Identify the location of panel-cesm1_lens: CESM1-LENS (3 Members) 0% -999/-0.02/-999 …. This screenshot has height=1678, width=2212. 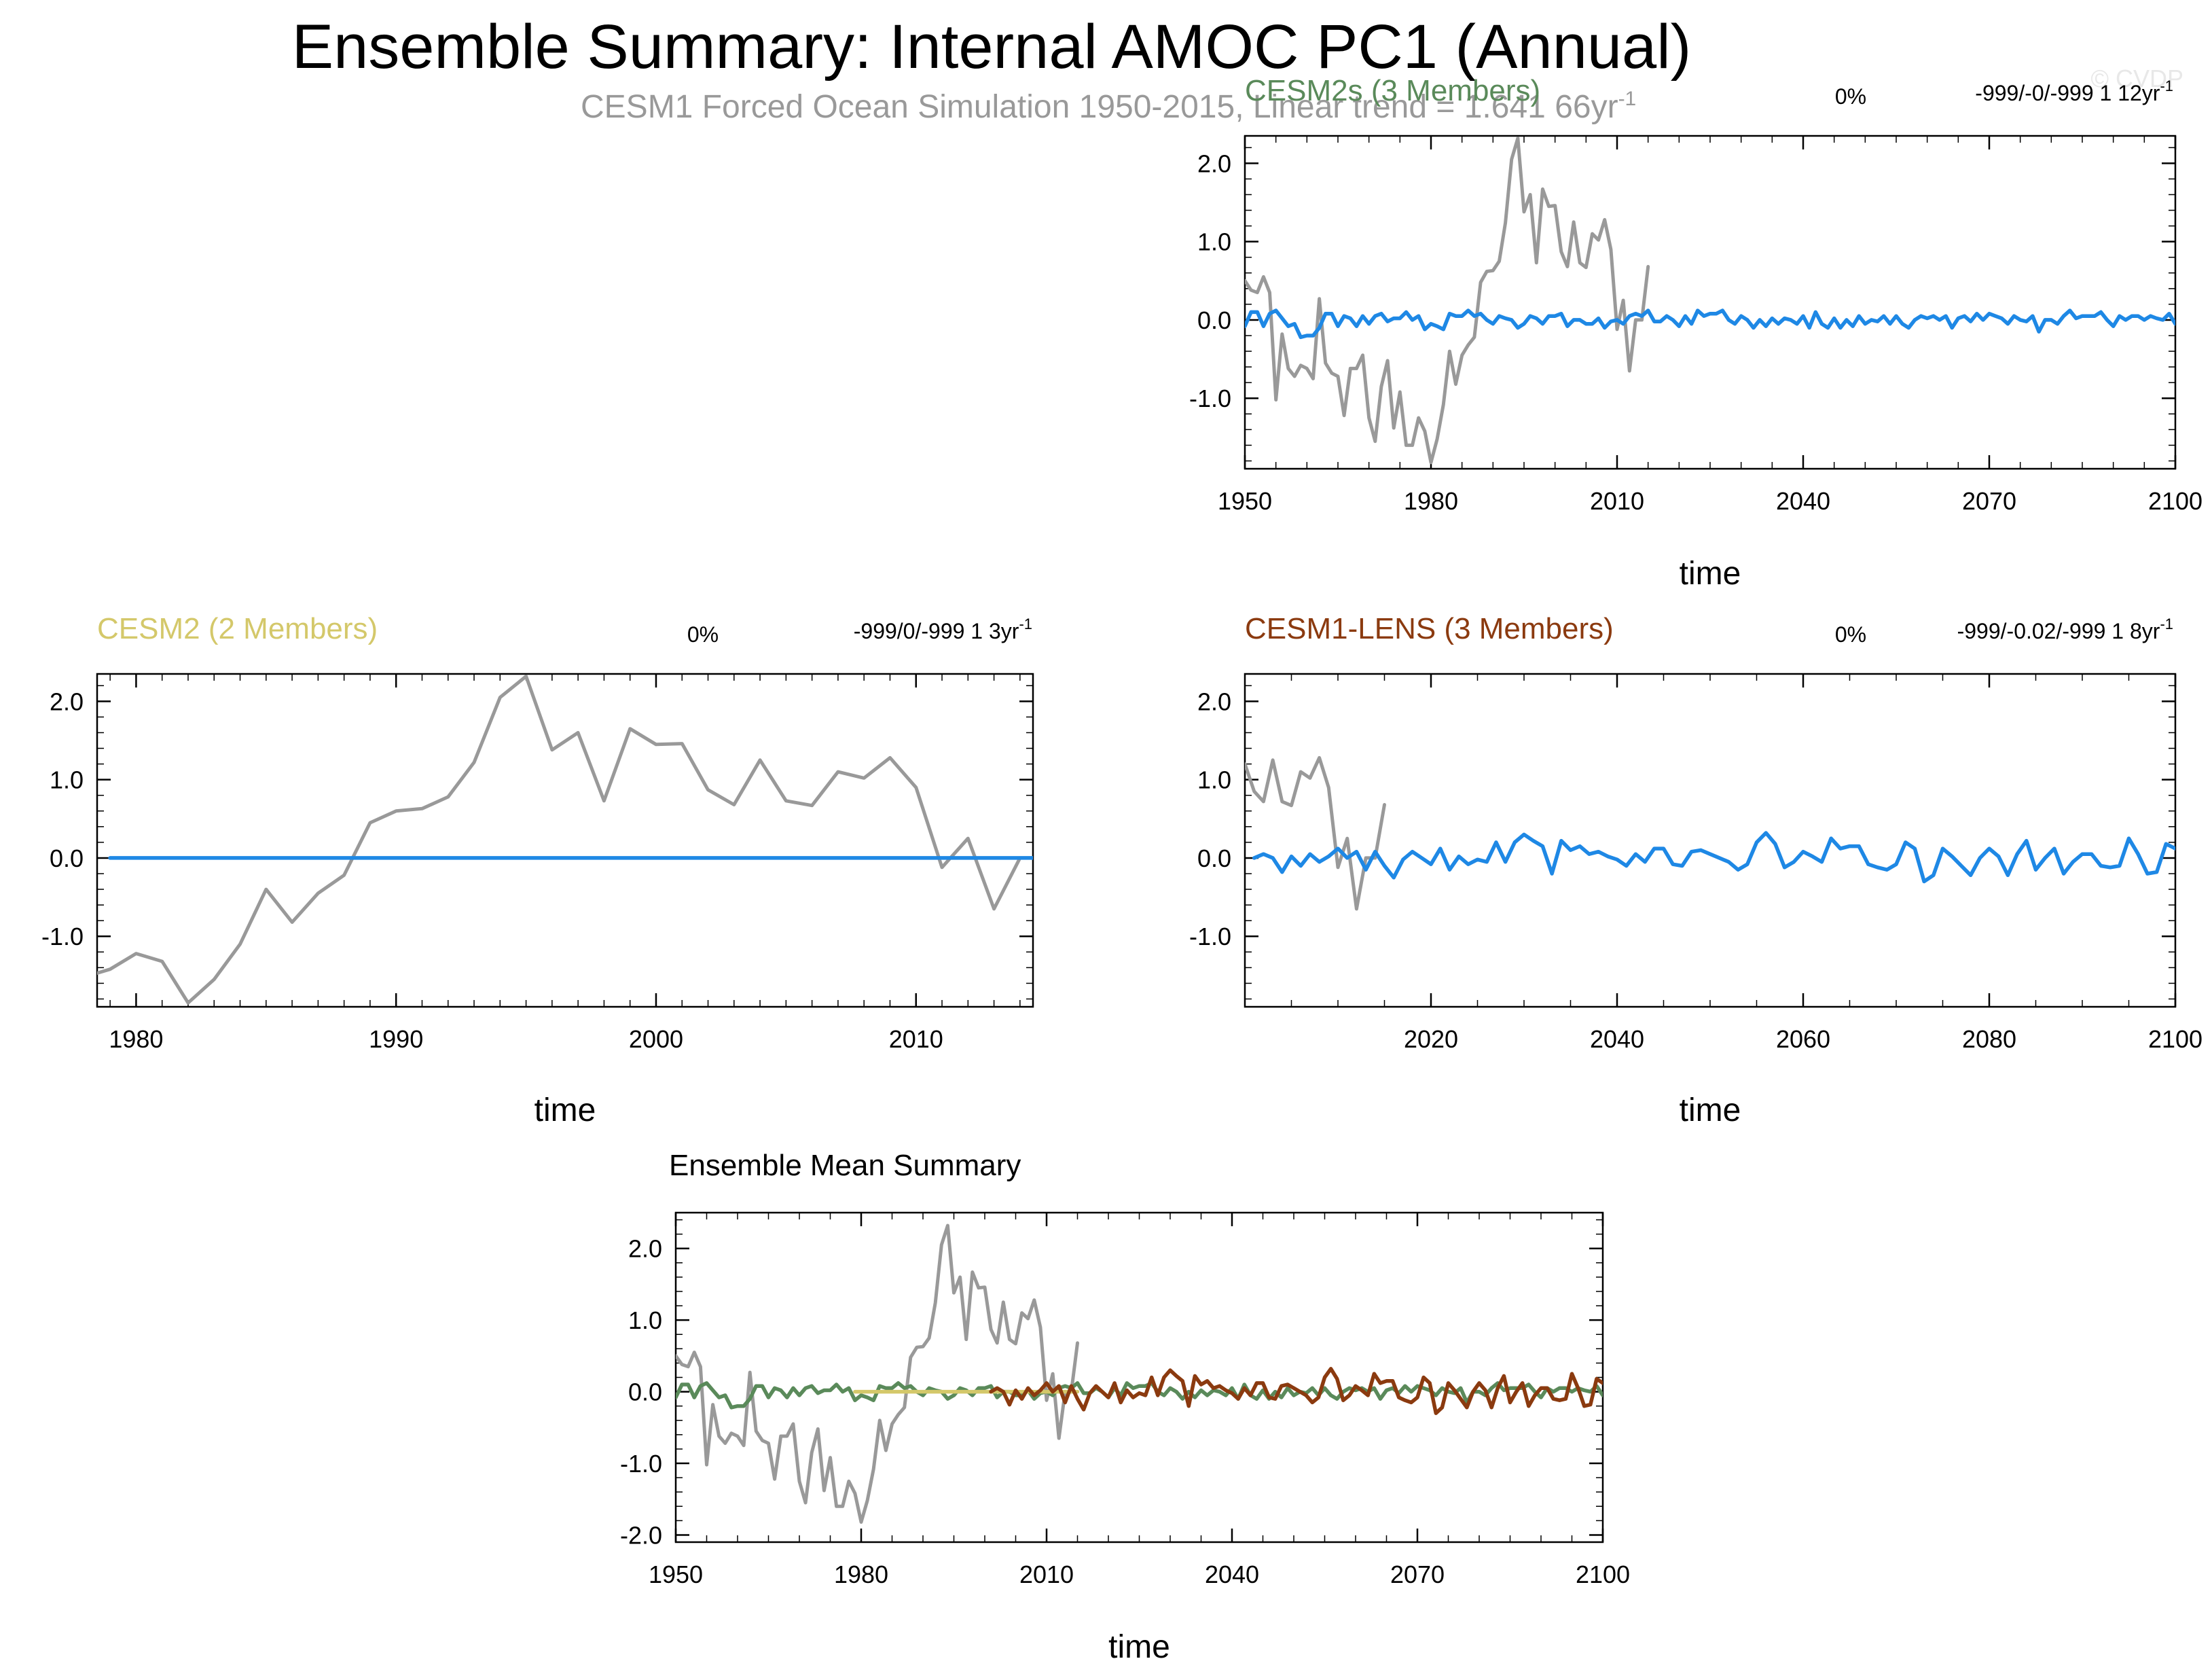
(1695, 870).